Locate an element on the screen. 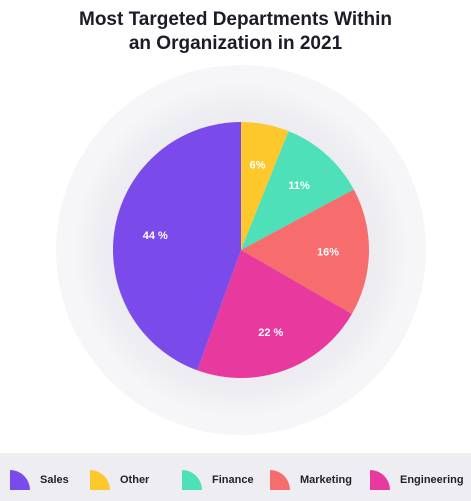 The height and width of the screenshot is (501, 471). legend-label-sales: Sales is located at coordinates (54, 480).